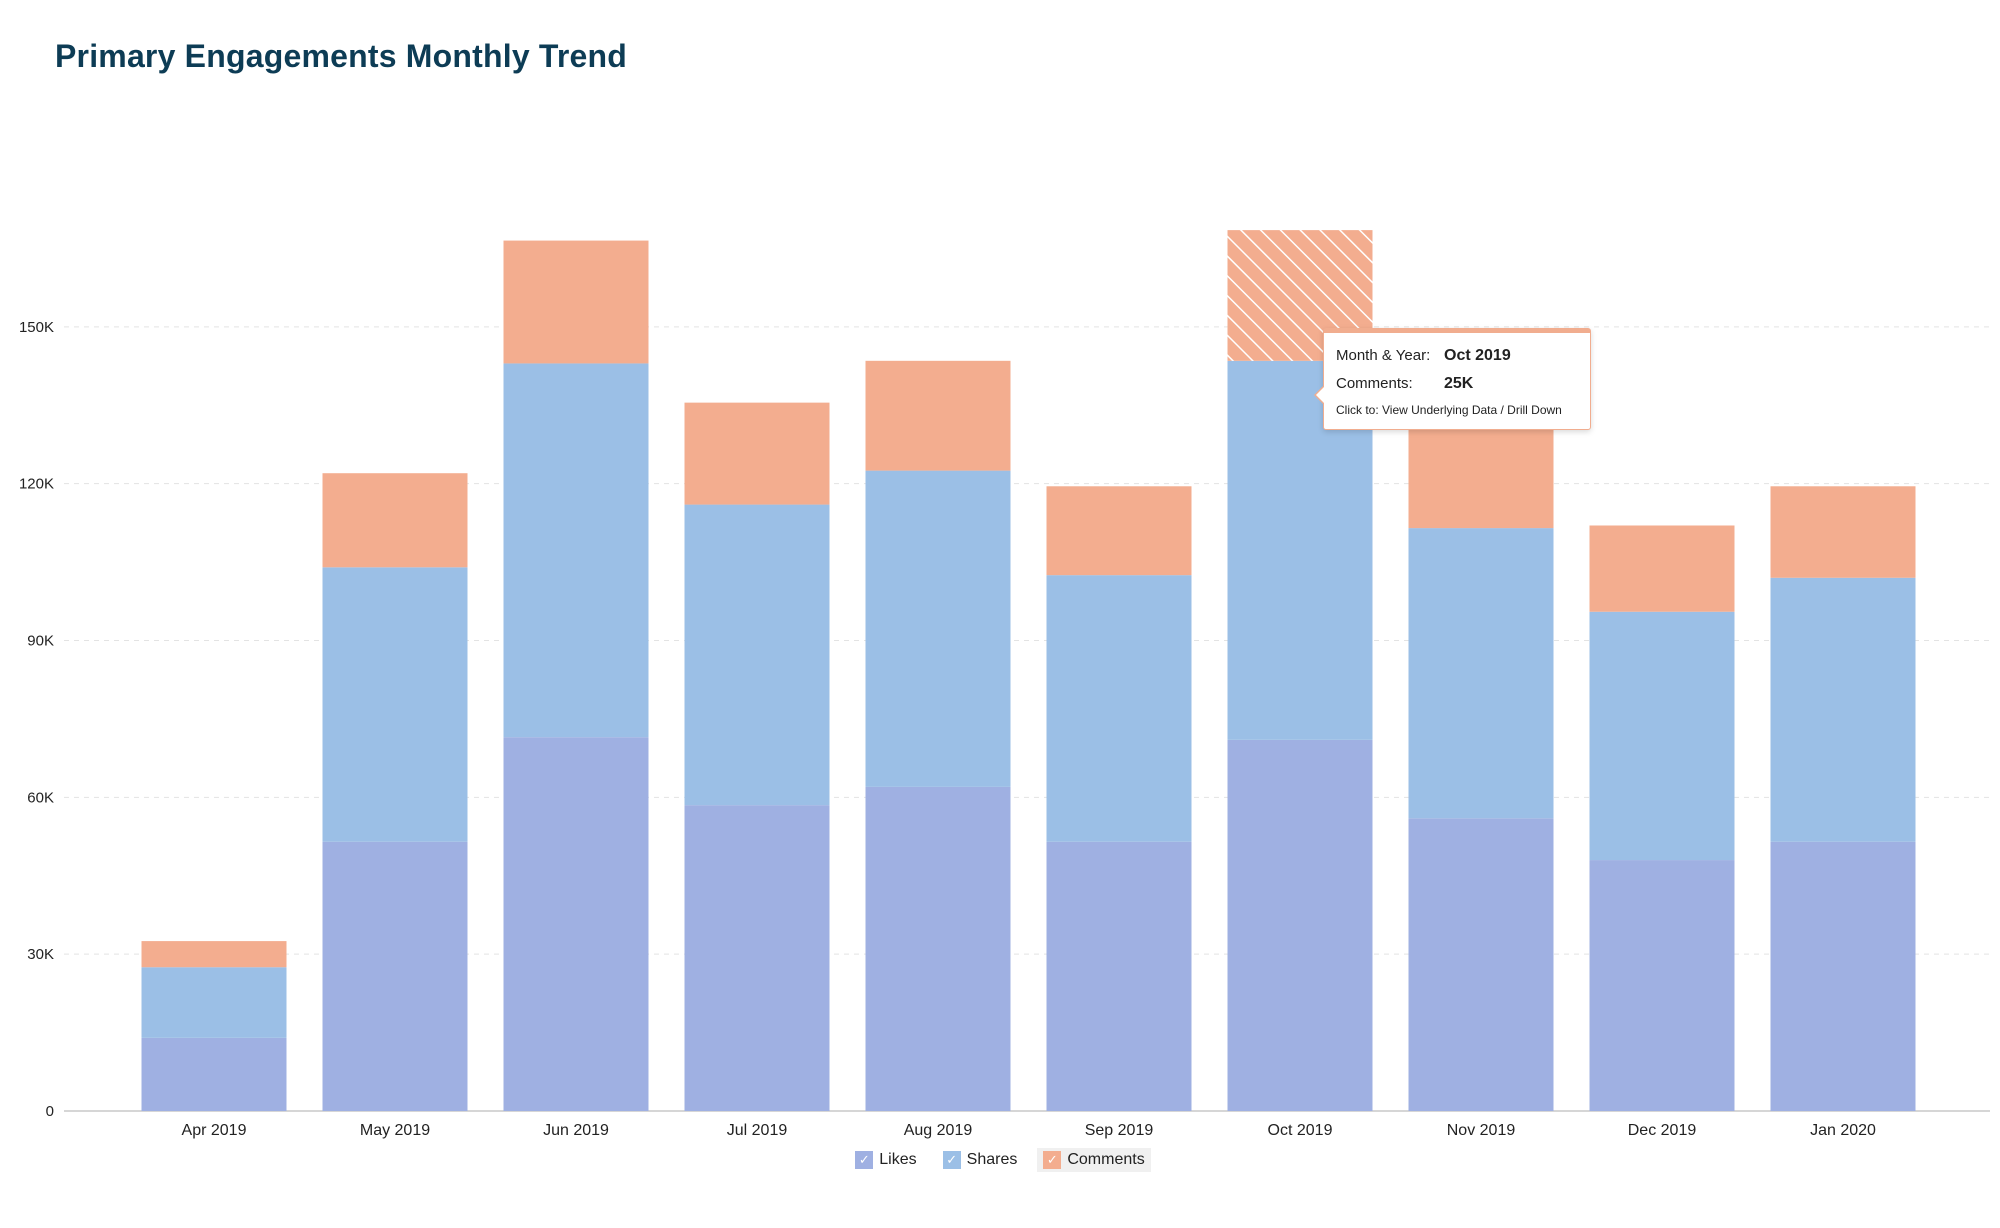 This screenshot has height=1228, width=2000. I want to click on bar-likes-oct-2019, so click(1300, 925).